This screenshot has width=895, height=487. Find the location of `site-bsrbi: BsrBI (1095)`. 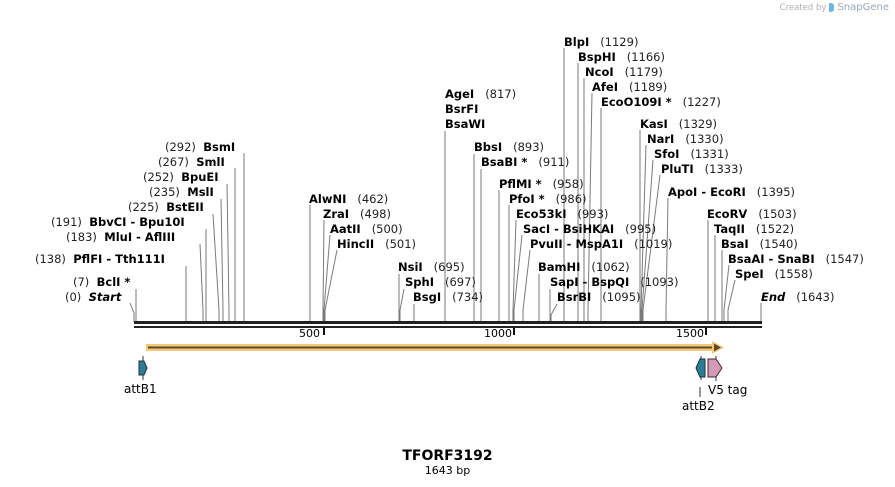

site-bsrbi: BsrBI (1095) is located at coordinates (599, 297).